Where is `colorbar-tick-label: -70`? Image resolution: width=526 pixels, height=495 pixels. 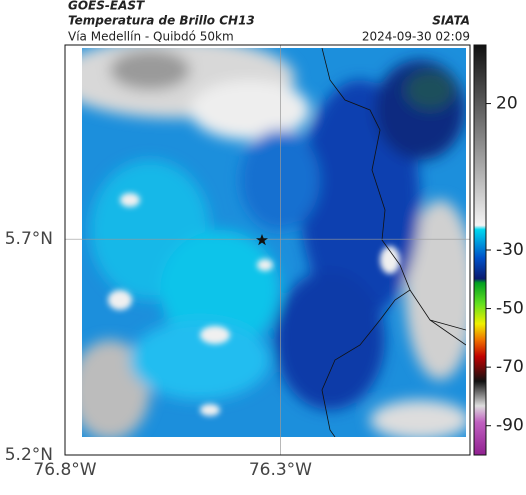 colorbar-tick-label: -70 is located at coordinates (510, 367).